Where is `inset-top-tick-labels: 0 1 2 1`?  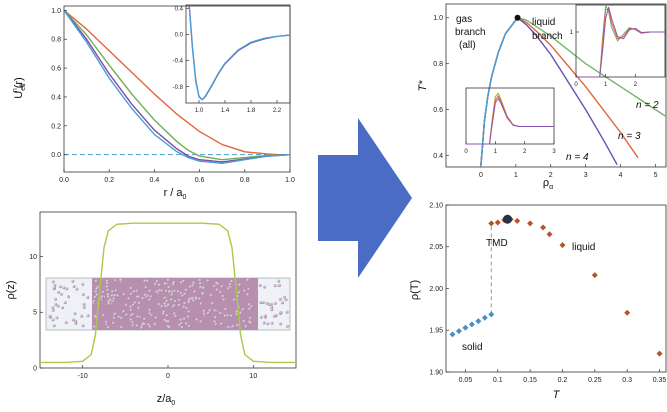 inset-top-tick-labels: 0 1 2 1 is located at coordinates (604, 59).